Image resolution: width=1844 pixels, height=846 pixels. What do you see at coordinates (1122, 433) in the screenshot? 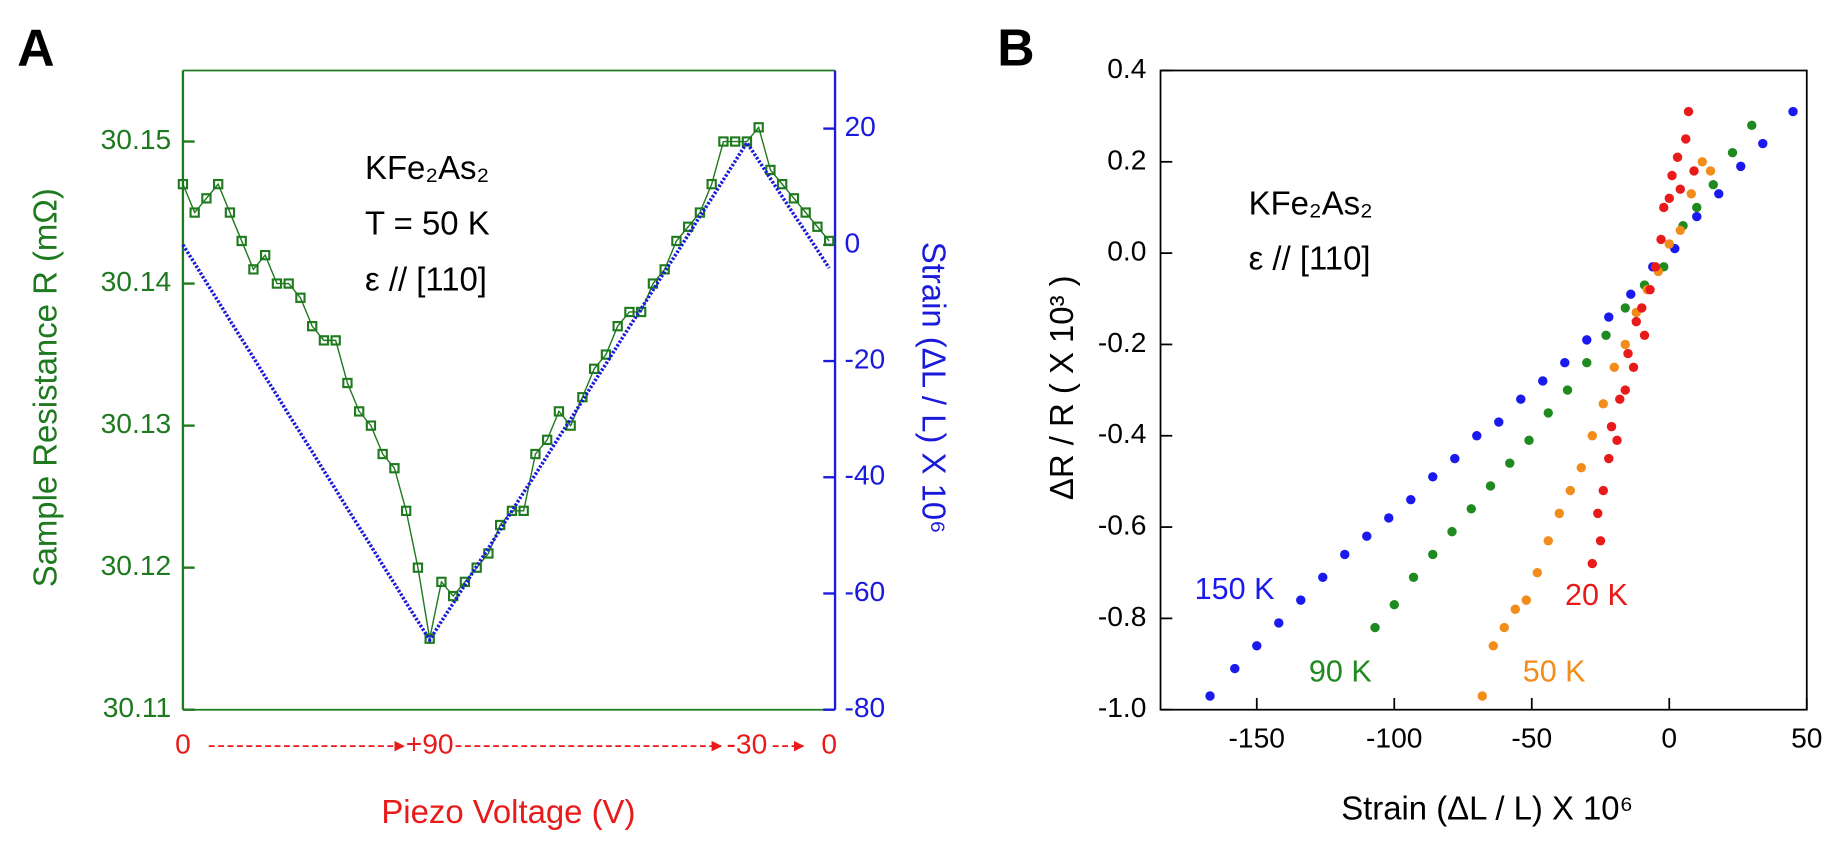
I see `y-tick-label: -0.4` at bounding box center [1122, 433].